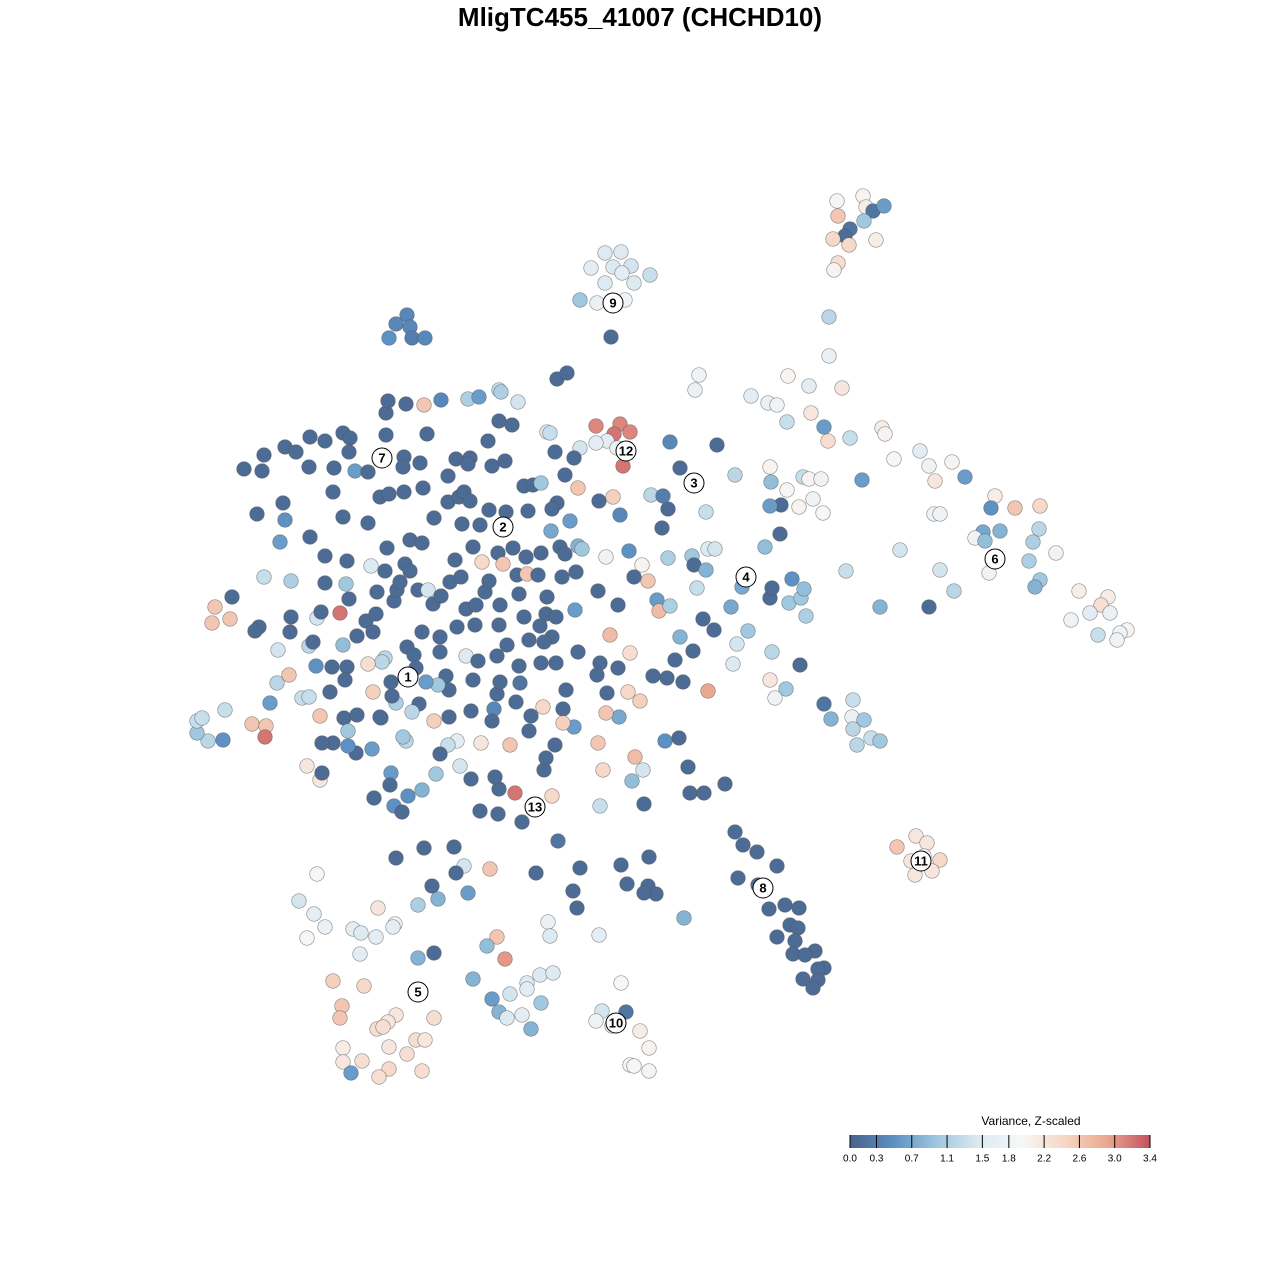 This screenshot has width=1280, height=1280. What do you see at coordinates (381, 457) in the screenshot?
I see `cluster-label: 7` at bounding box center [381, 457].